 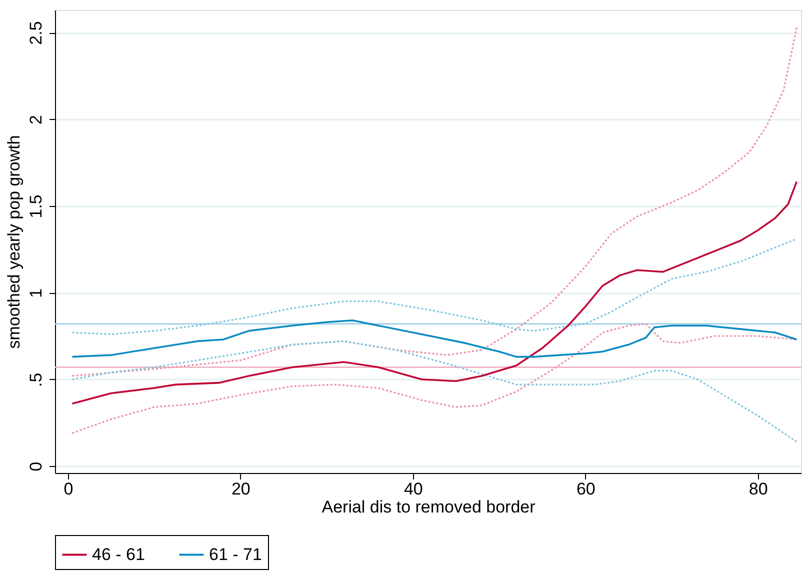 I want to click on y-tick-label: .5, so click(x=36, y=379).